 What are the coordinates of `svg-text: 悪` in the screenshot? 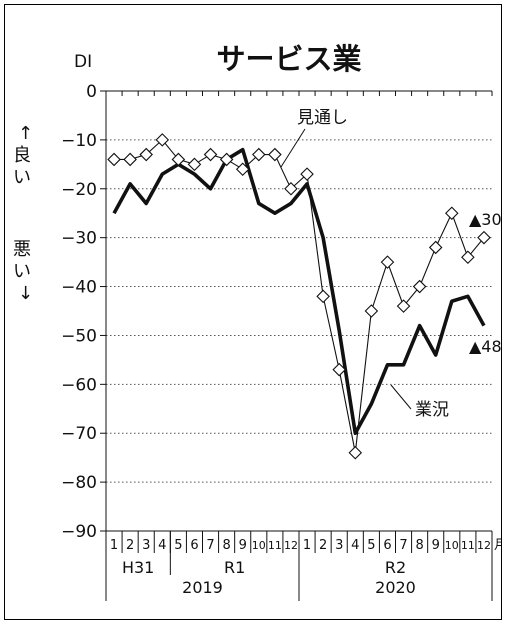 It's located at (22, 249).